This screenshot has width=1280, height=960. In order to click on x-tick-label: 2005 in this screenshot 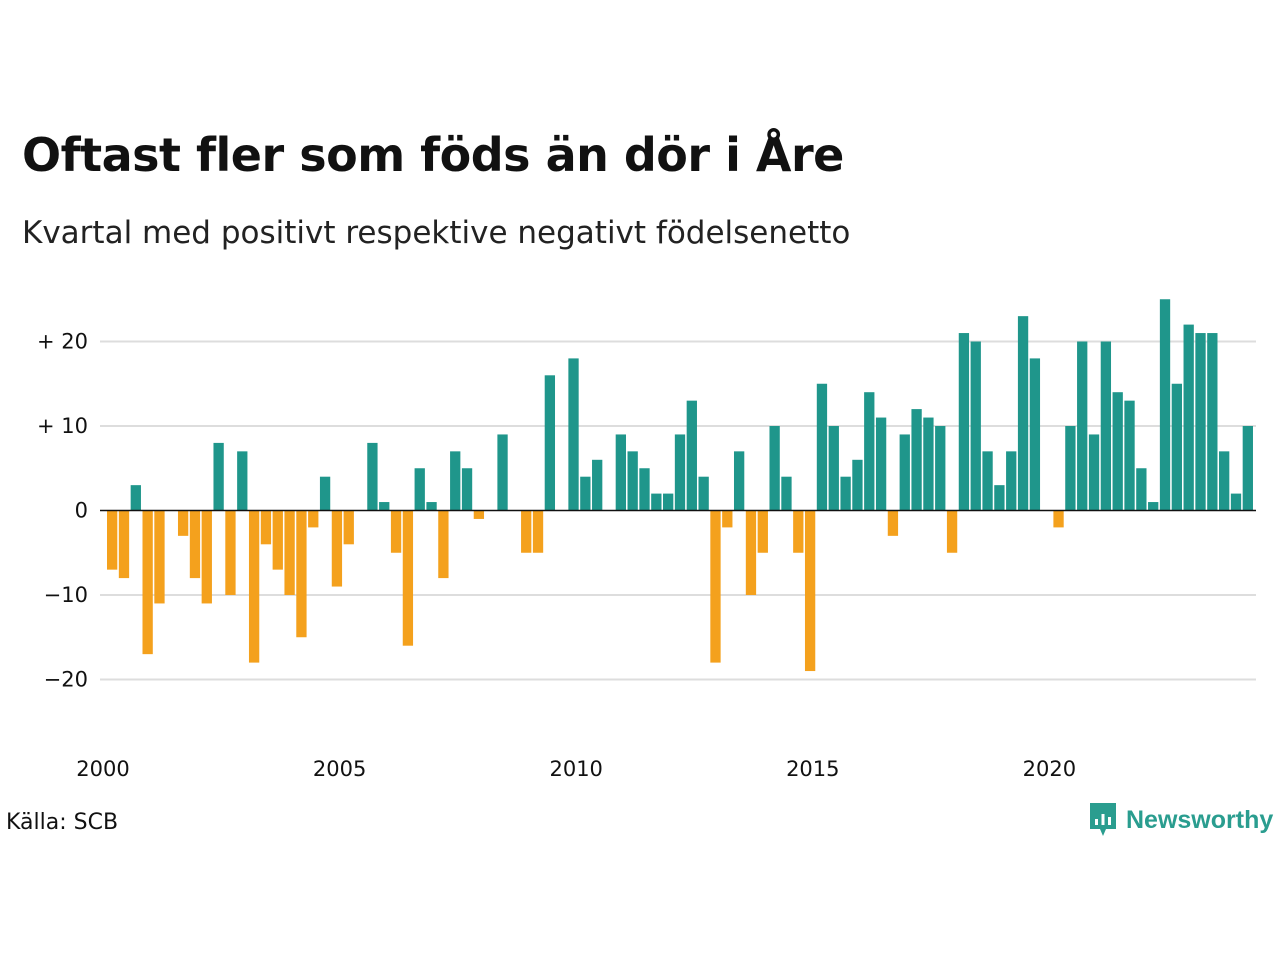, I will do `click(339, 769)`.